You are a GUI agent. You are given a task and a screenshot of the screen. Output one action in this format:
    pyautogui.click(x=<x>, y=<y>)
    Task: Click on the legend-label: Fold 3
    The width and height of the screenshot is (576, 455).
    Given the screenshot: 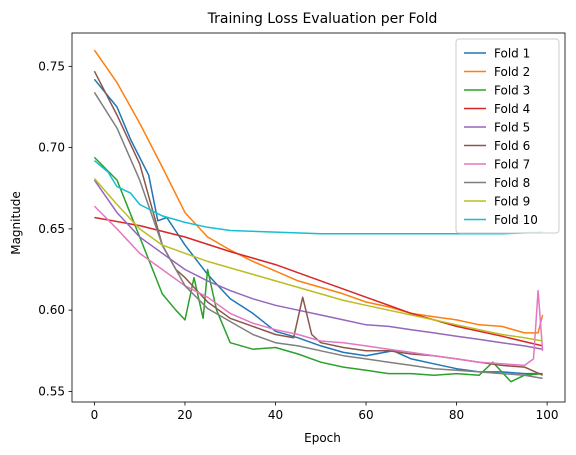 What is the action you would take?
    pyautogui.click(x=512, y=91)
    